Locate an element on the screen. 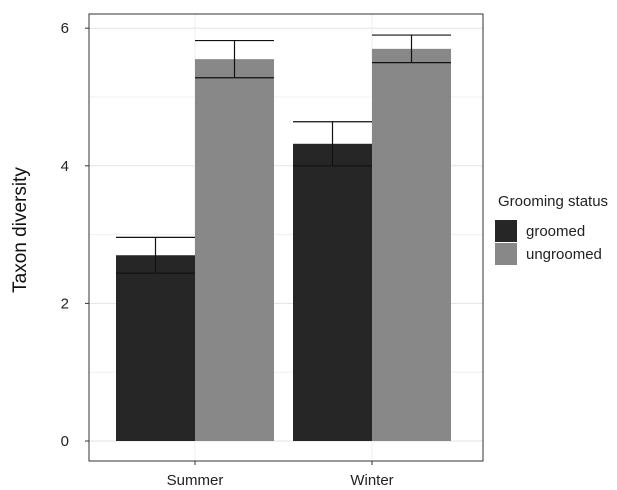 The image size is (617, 490). y-axis: 0 2 4 6 is located at coordinates (75, 235).